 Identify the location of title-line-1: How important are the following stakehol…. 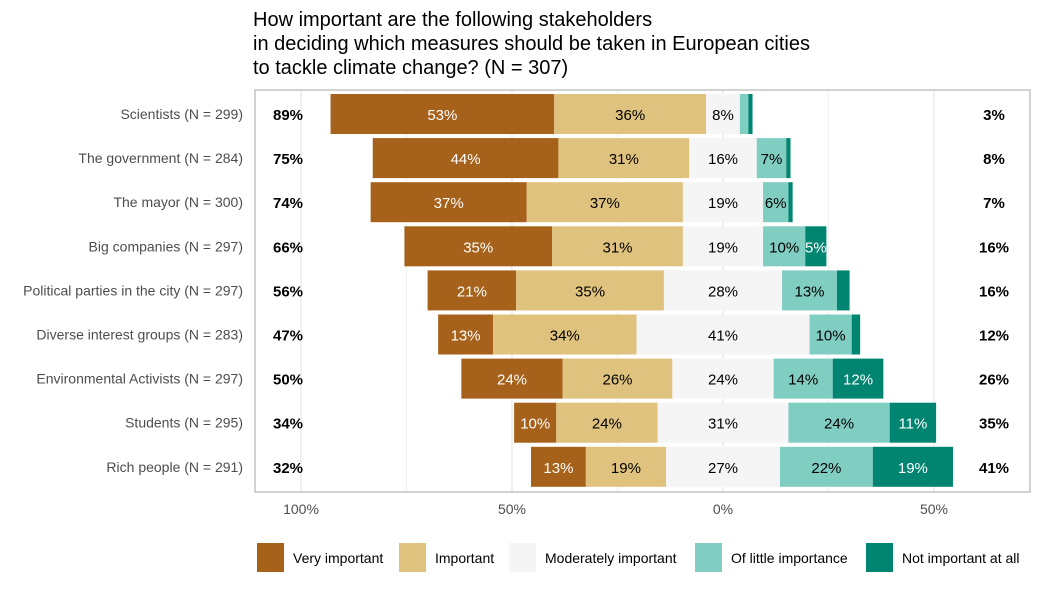
(452, 20).